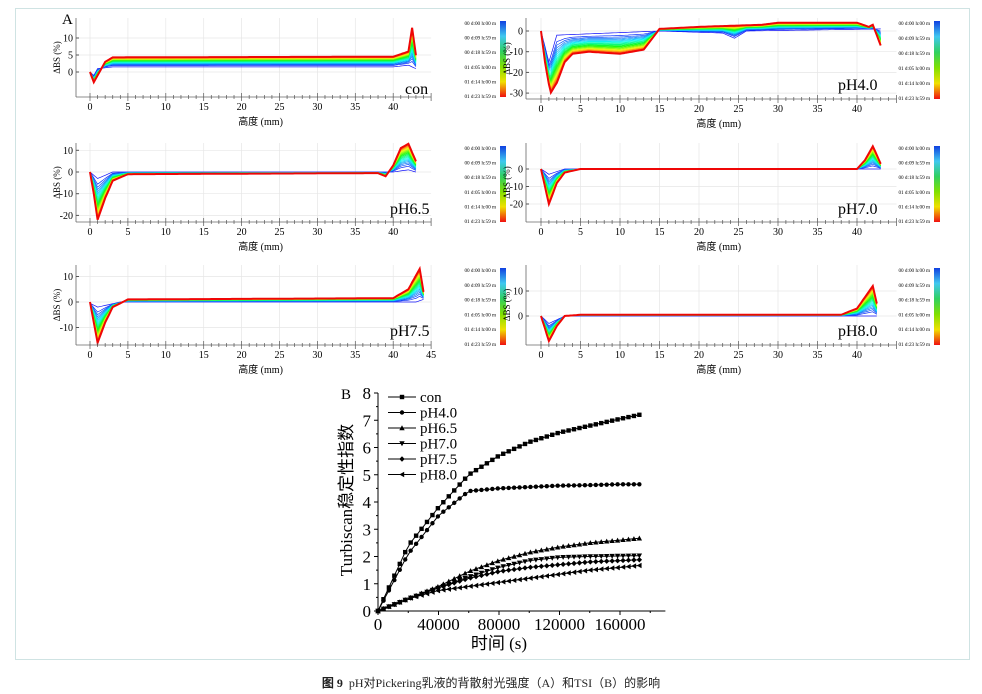  What do you see at coordinates (367, 448) in the screenshot?
I see `y-tick-label: 6` at bounding box center [367, 448].